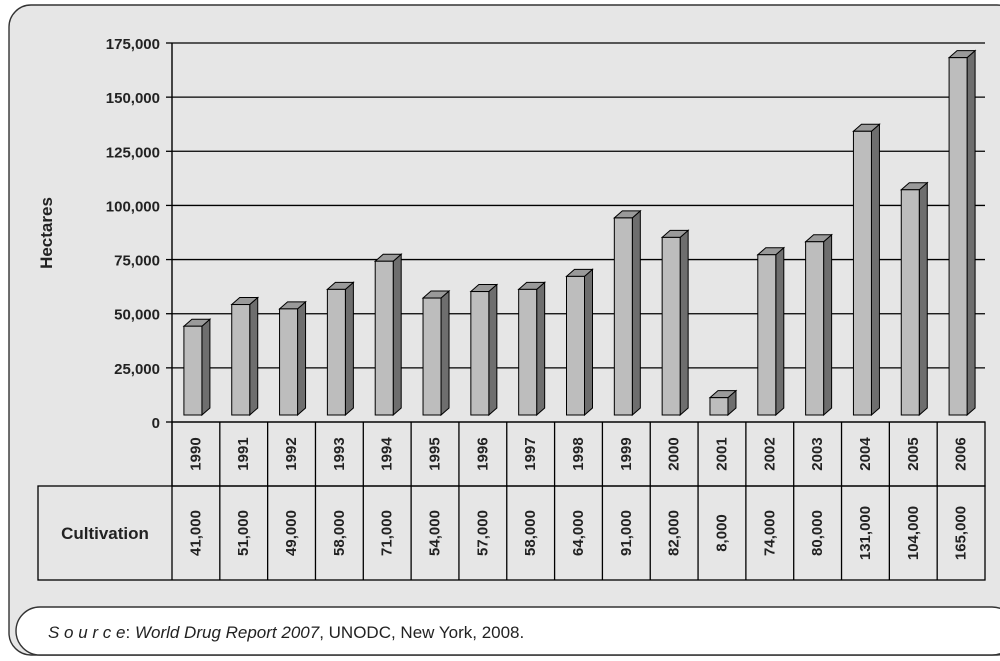  What do you see at coordinates (865, 454) in the screenshot?
I see `x-tick-label: 2004` at bounding box center [865, 454].